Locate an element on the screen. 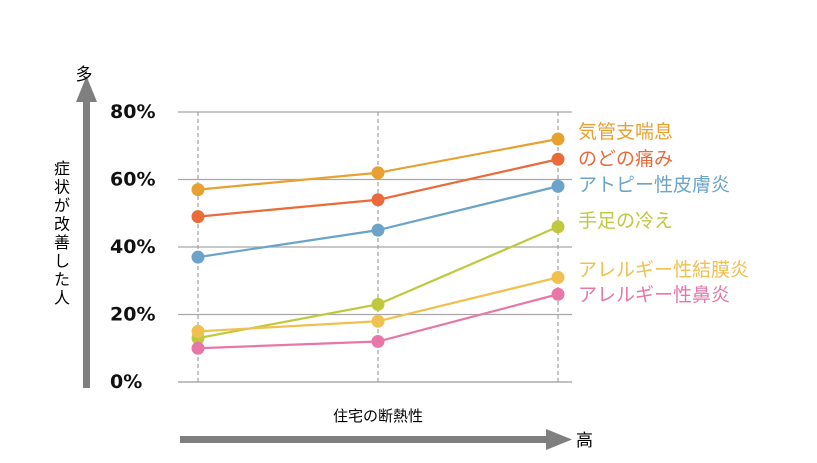  y-tick-label: 0% is located at coordinates (126, 382).